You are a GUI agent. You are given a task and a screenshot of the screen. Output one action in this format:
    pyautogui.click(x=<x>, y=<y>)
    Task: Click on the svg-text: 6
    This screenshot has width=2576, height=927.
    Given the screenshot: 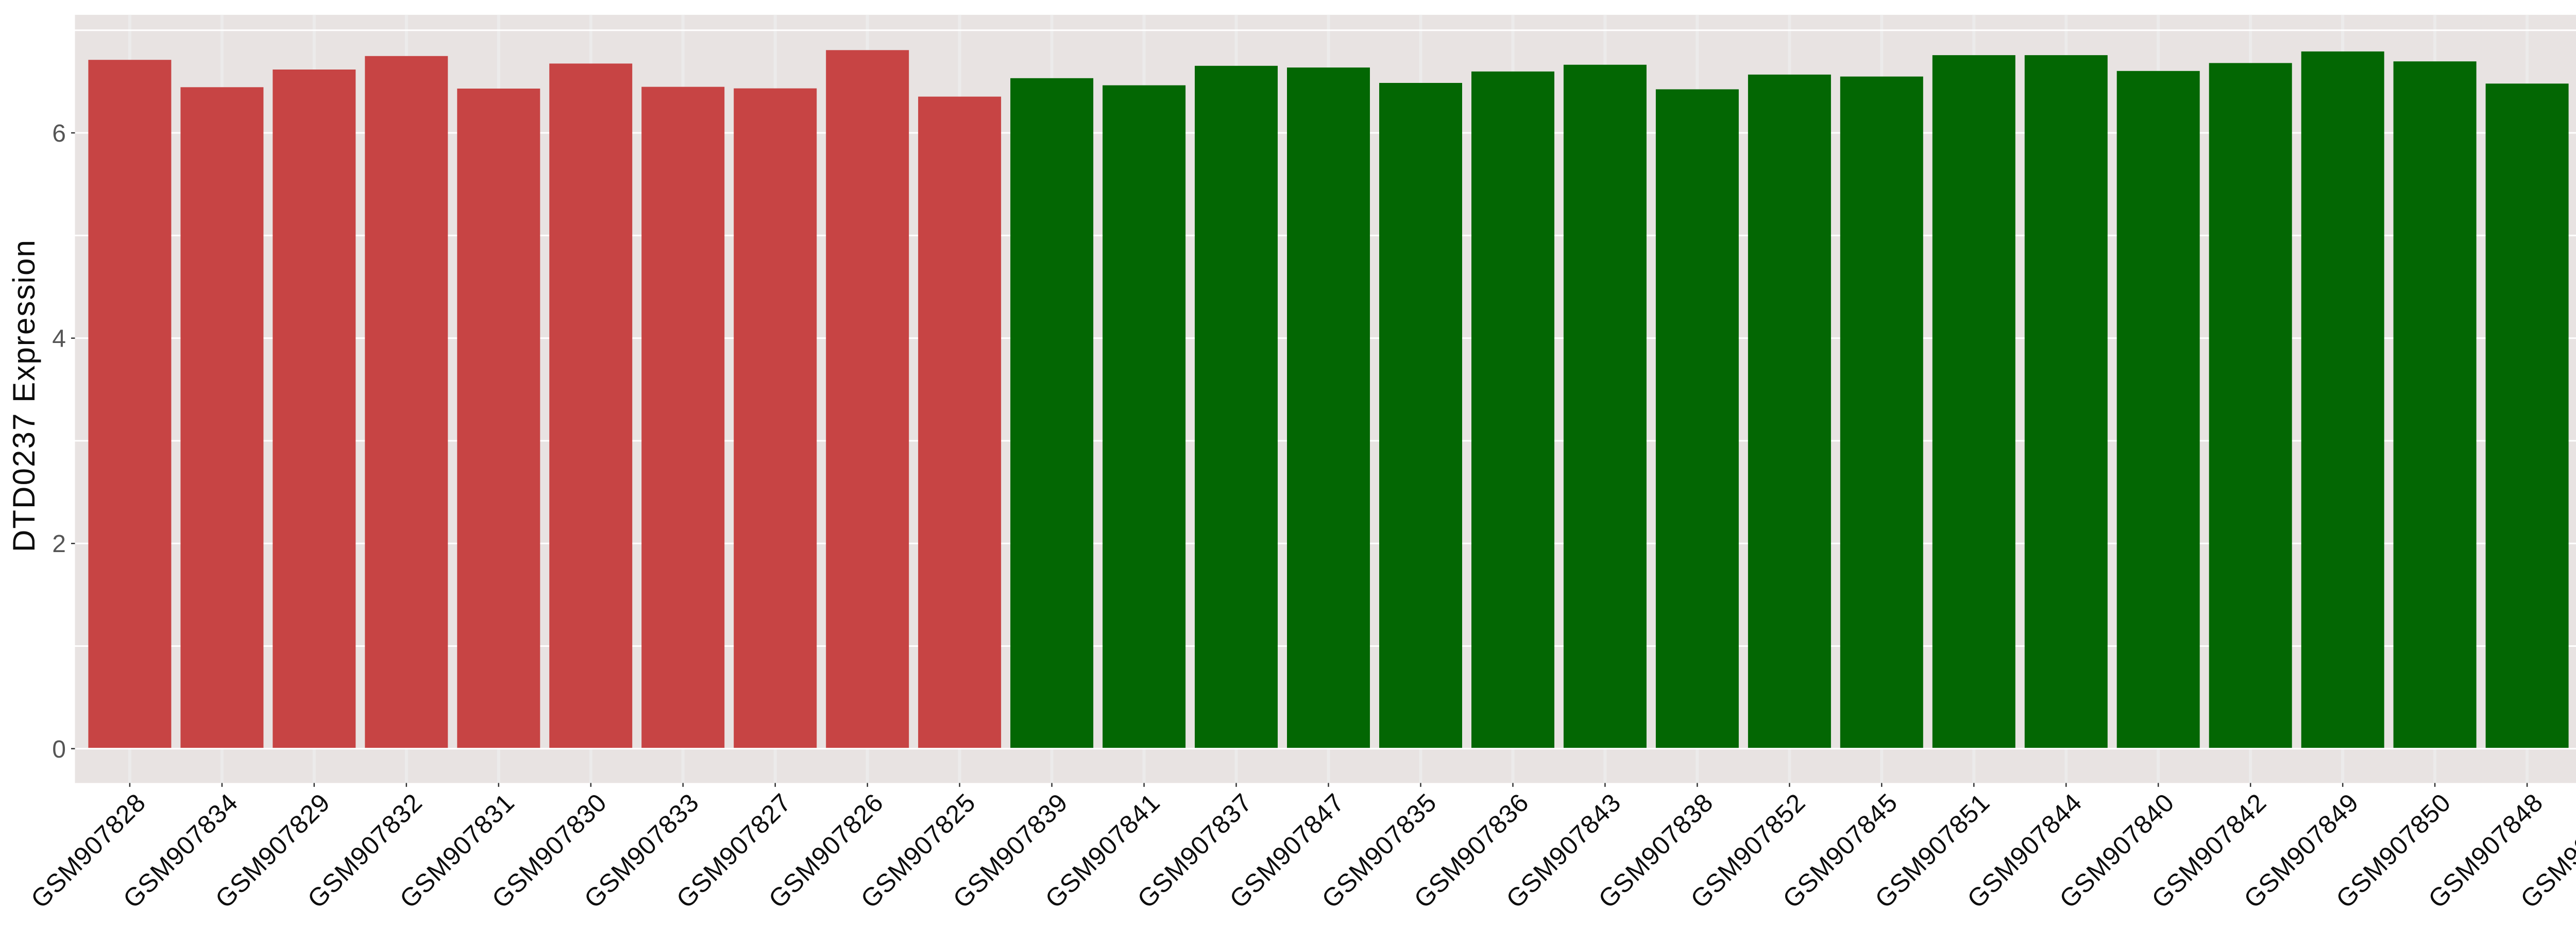 What is the action you would take?
    pyautogui.click(x=59, y=133)
    